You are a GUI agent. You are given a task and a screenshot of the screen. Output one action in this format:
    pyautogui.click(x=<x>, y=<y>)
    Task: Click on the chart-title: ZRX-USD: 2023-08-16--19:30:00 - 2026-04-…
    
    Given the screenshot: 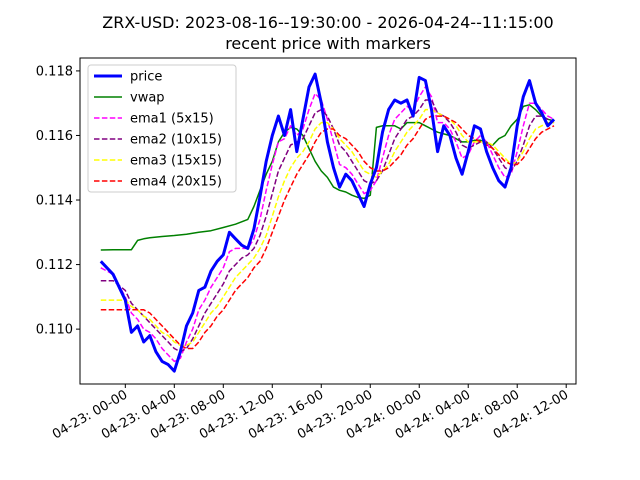 What is the action you would take?
    pyautogui.click(x=327, y=22)
    